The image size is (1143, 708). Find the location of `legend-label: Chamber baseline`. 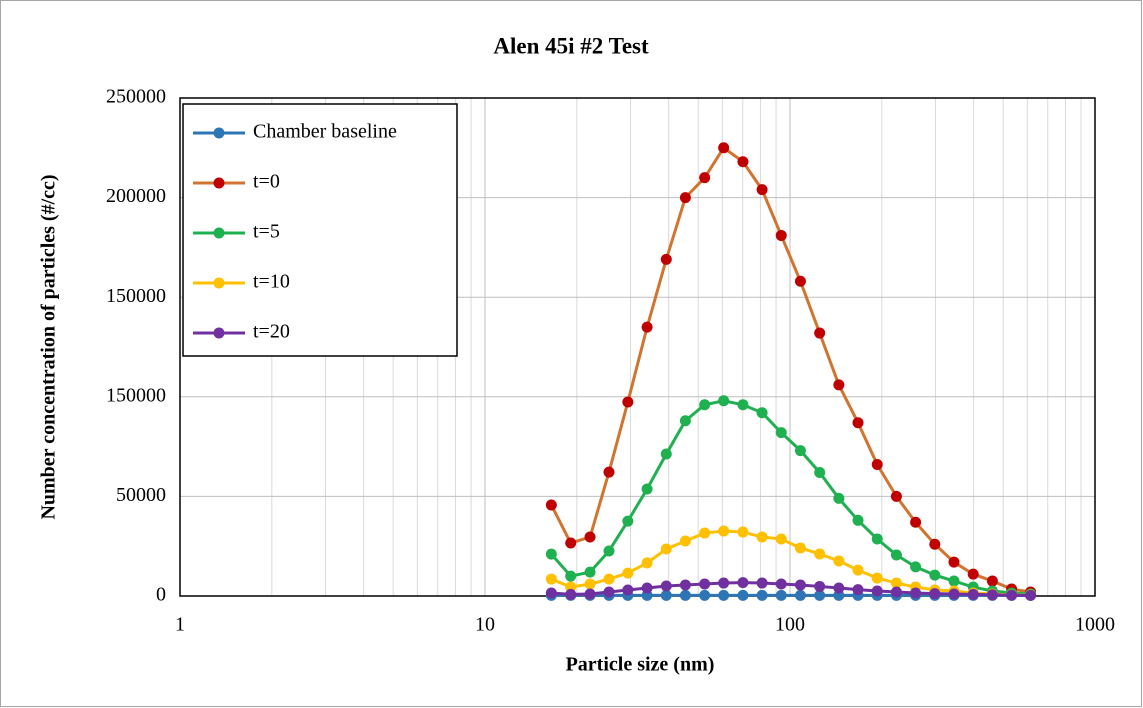

legend-label: Chamber baseline is located at coordinates (325, 132).